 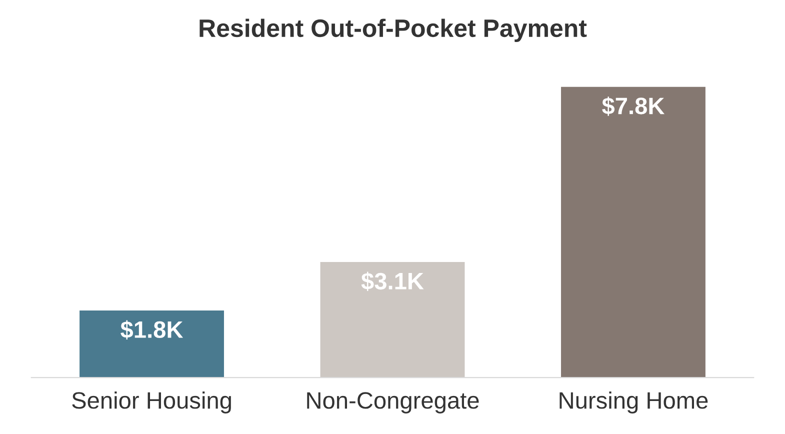 I want to click on x-tick-label: Nursing Home, so click(x=634, y=402).